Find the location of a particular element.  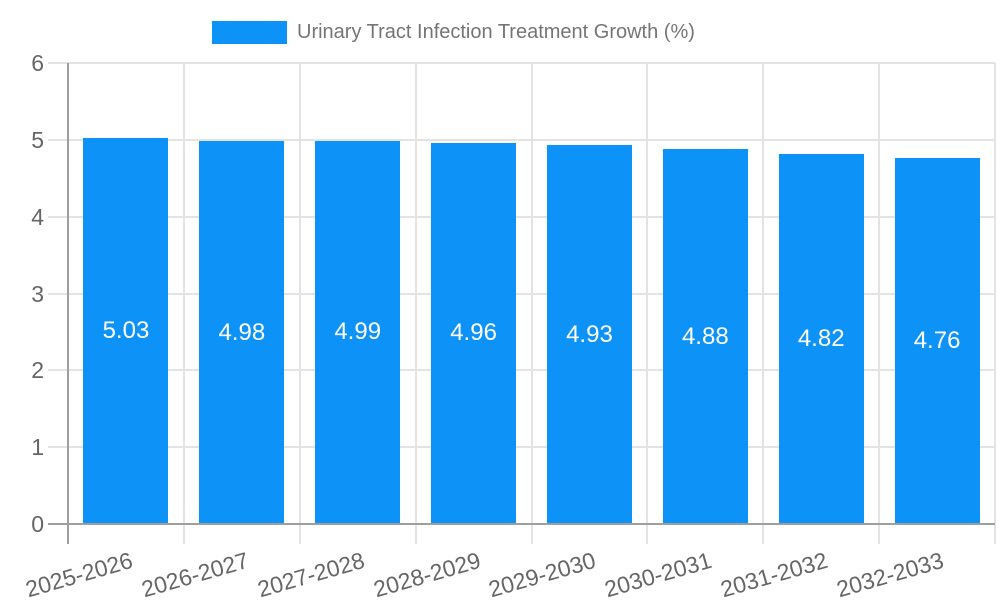

x-axis-label: 2031-2032 is located at coordinates (774, 573).